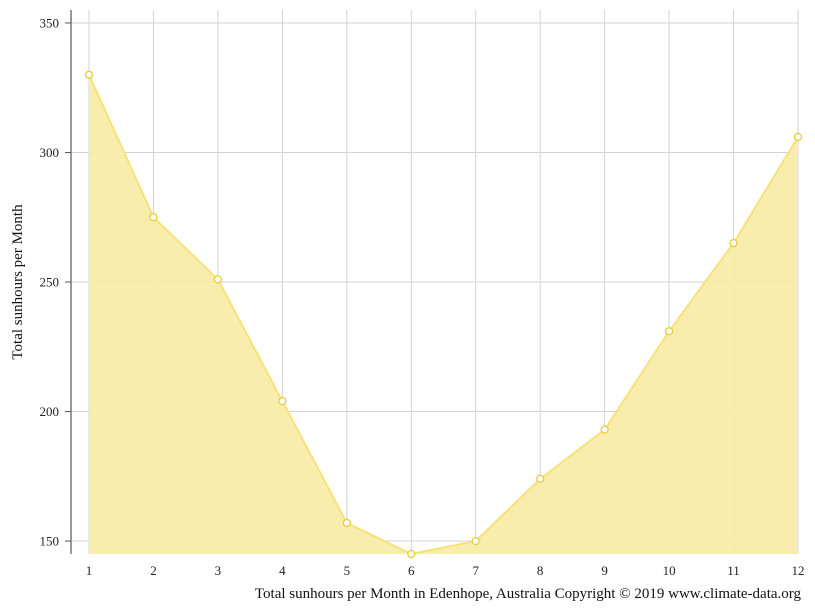 The width and height of the screenshot is (815, 611). Describe the element at coordinates (50, 22) in the screenshot. I see `y-tick-label: 350` at that location.